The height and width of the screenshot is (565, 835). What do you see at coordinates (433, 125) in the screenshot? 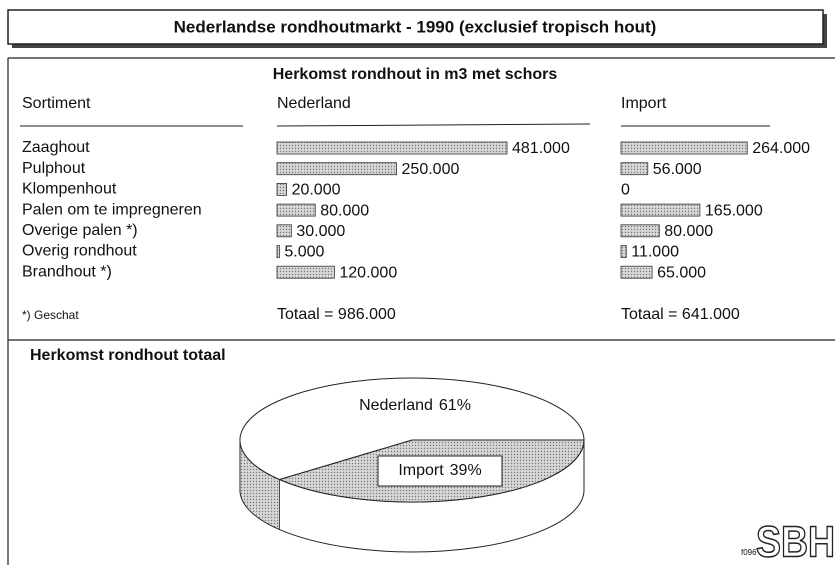
I see `header-rule` at bounding box center [433, 125].